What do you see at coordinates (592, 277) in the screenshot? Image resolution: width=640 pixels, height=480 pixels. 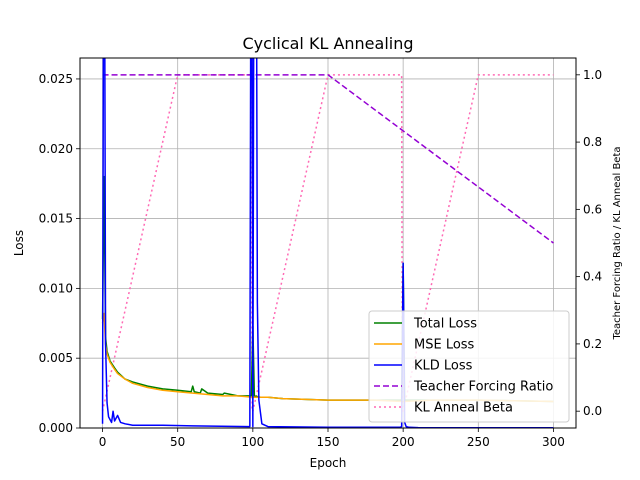 I see `y2-tick-label: 0.4` at bounding box center [592, 277].